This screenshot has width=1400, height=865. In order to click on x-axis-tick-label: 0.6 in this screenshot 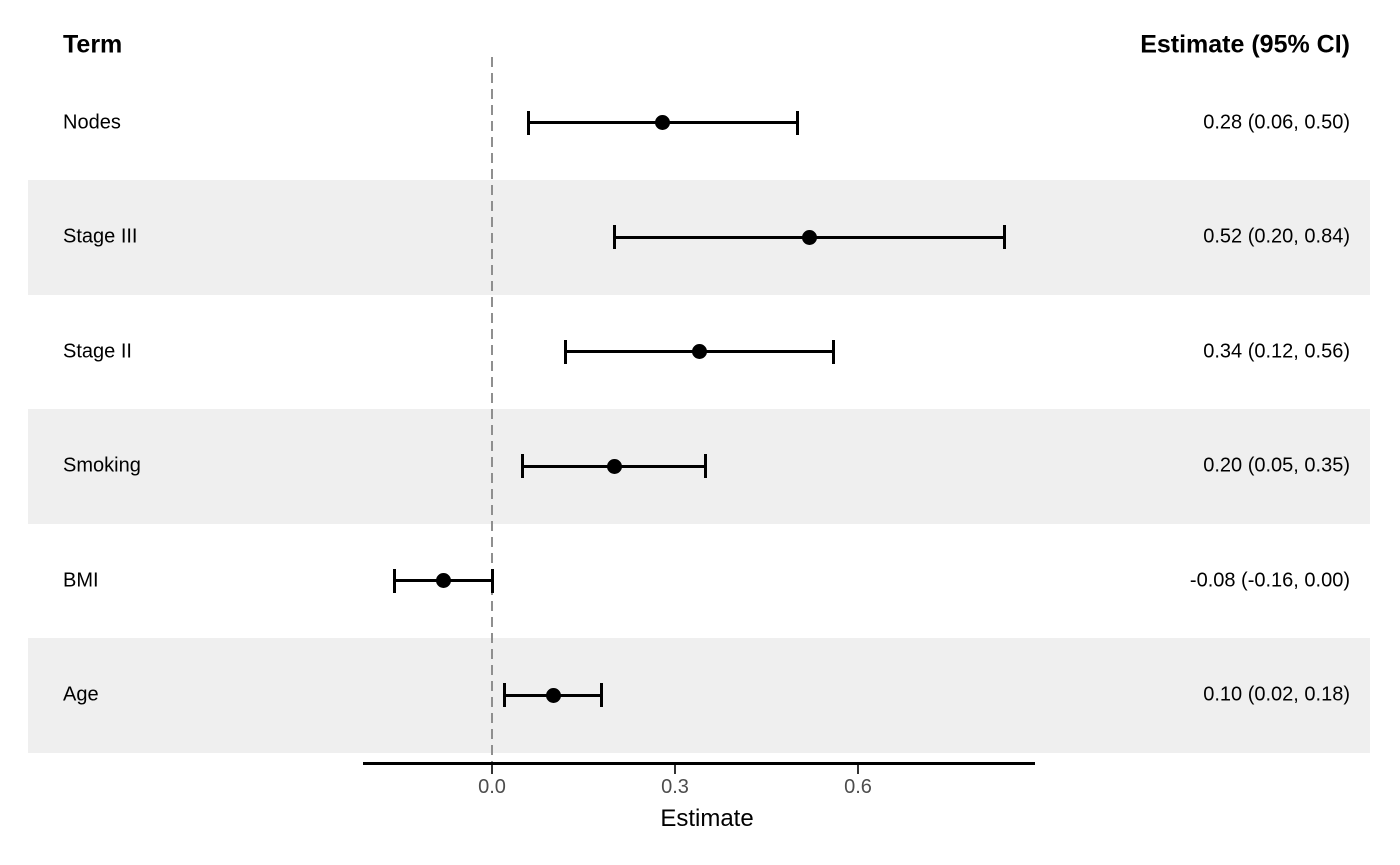, I will do `click(858, 787)`.